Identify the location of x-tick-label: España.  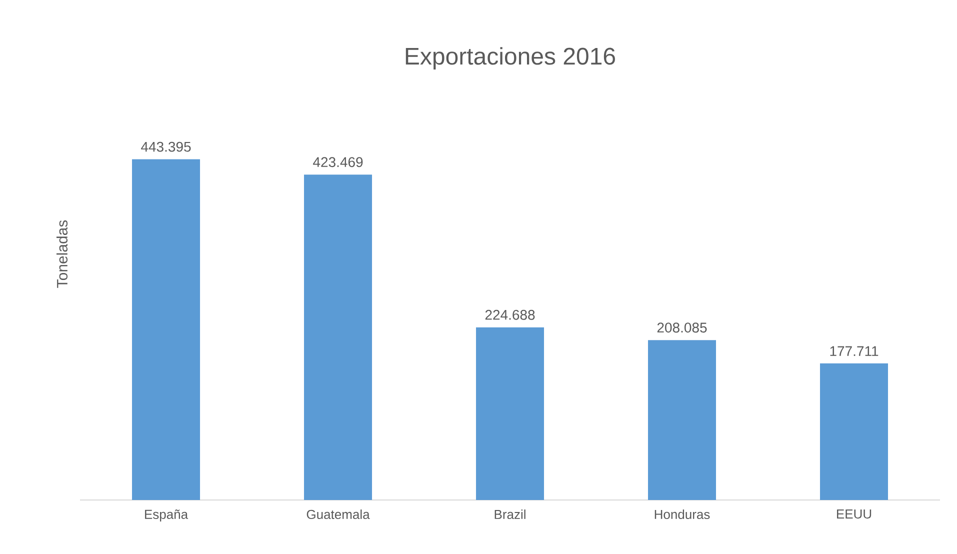
(166, 516).